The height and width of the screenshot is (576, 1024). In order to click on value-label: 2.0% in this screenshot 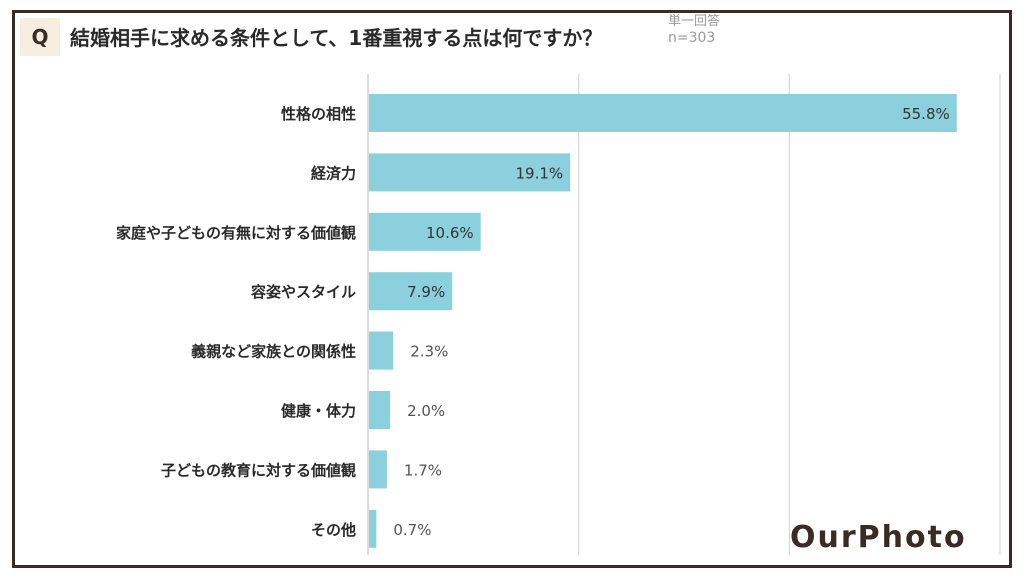, I will do `click(426, 411)`.